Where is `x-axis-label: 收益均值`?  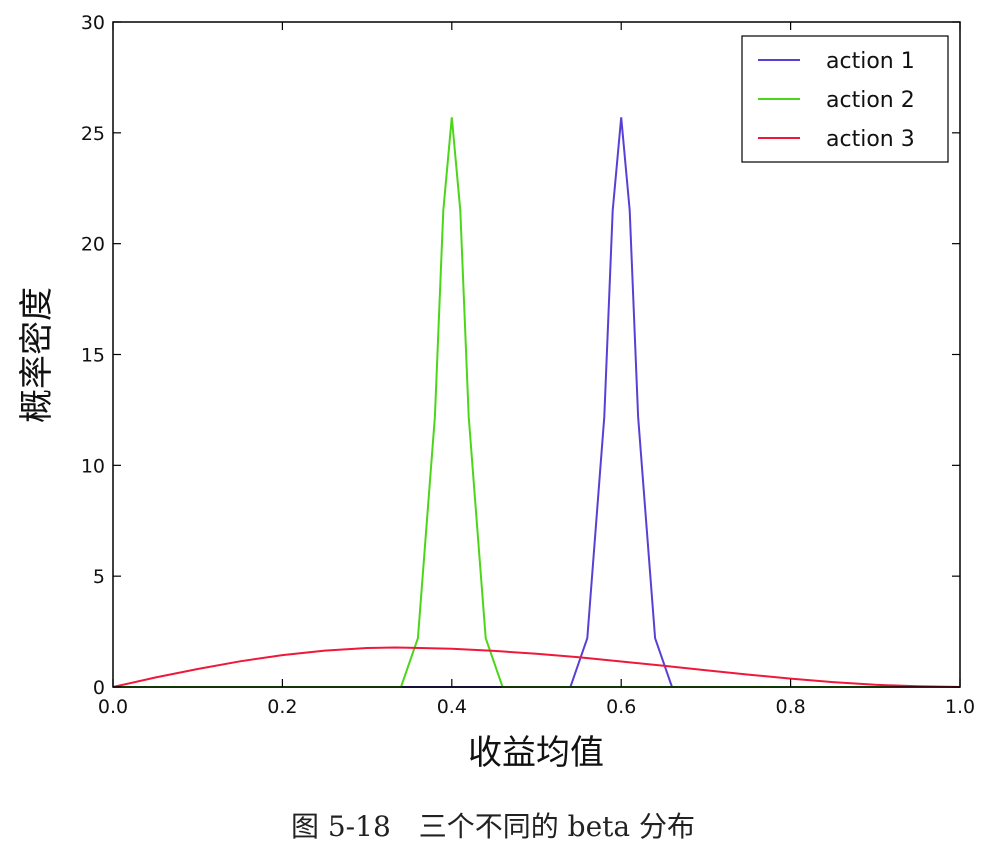
x-axis-label: 收益均值 is located at coordinates (536, 753).